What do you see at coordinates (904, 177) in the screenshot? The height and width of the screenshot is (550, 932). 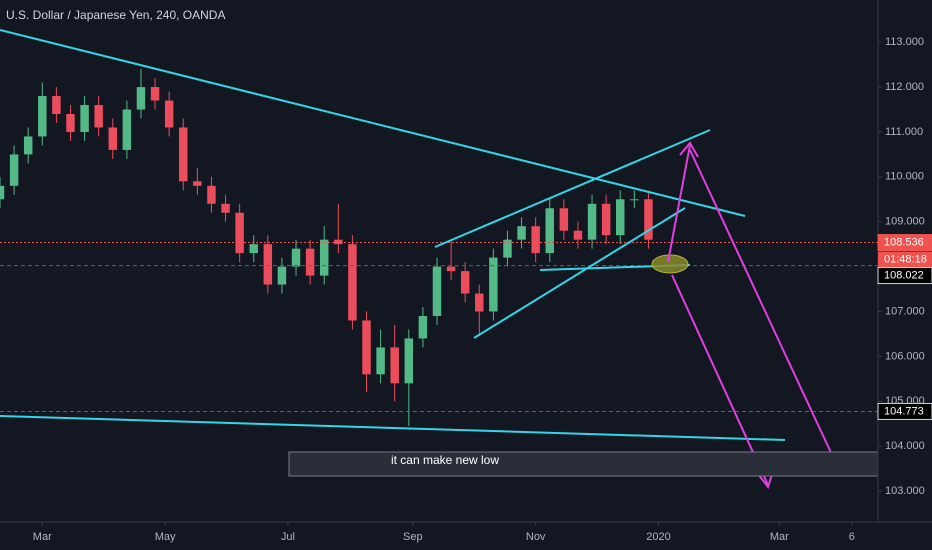 I see `y-tick-label: 110.000` at bounding box center [904, 177].